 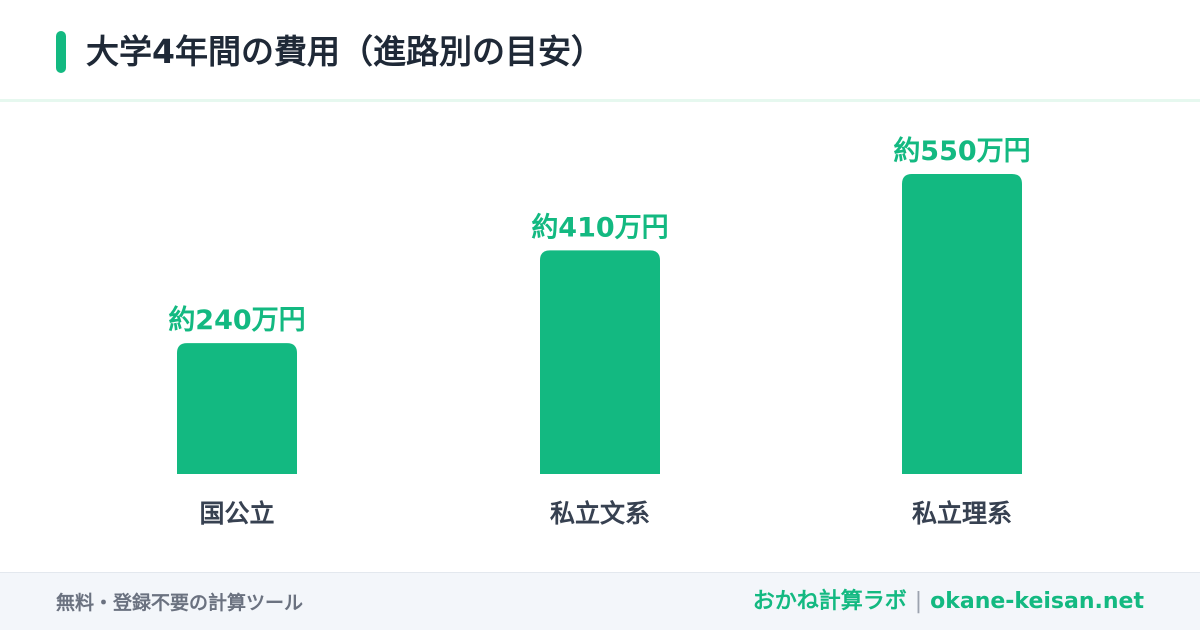 I want to click on footer: 無料・登録不要の計算ツール おかね計算ラボ | okane-keisan.net, so click(x=600, y=601).